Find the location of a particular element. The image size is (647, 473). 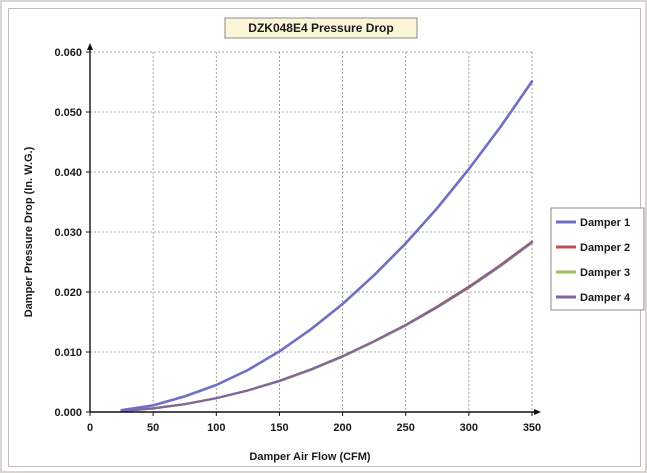

x-tick-label: 100 is located at coordinates (216, 428).